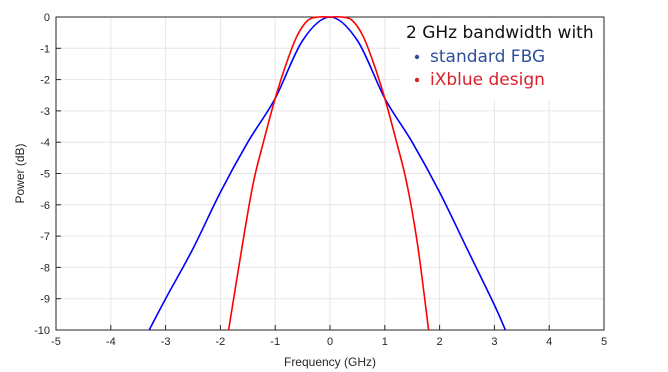 The image size is (668, 372). Describe the element at coordinates (45, 268) in the screenshot. I see `y-tick-label: -8` at that location.